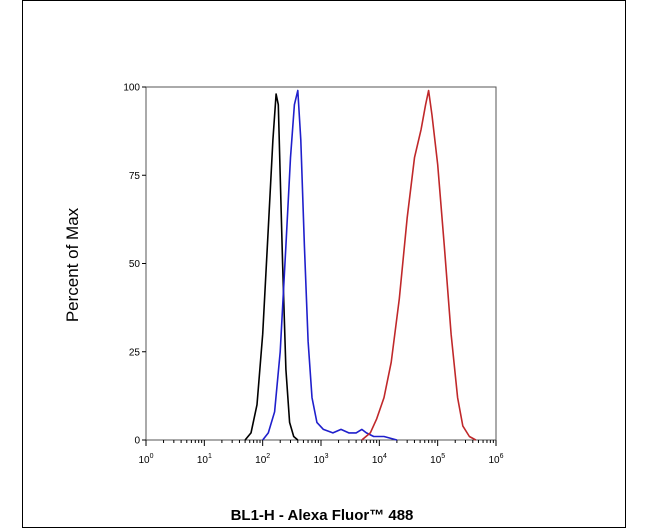 The image size is (650, 532). I want to click on x-axis-label: BL1-H - Alexa Fluor™ 488, so click(322, 515).